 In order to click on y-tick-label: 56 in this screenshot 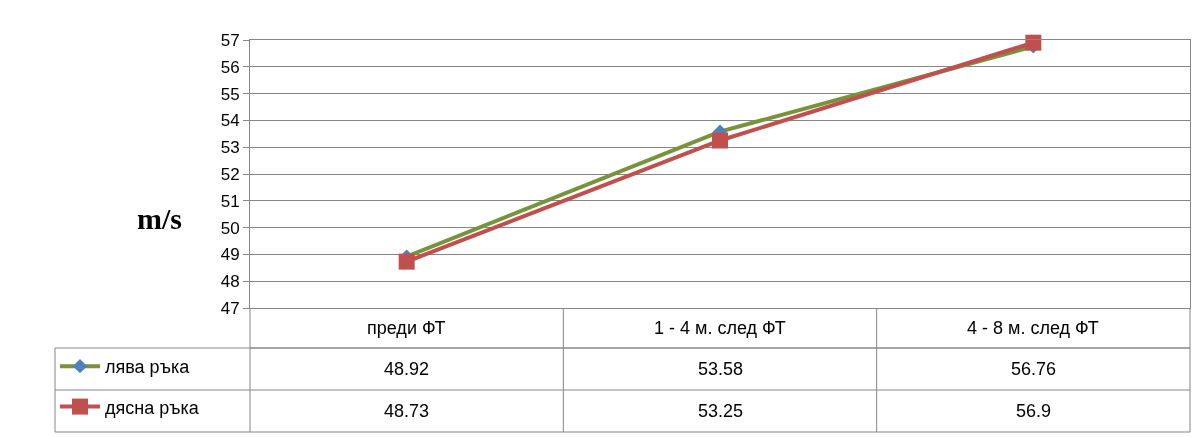, I will do `click(230, 67)`.